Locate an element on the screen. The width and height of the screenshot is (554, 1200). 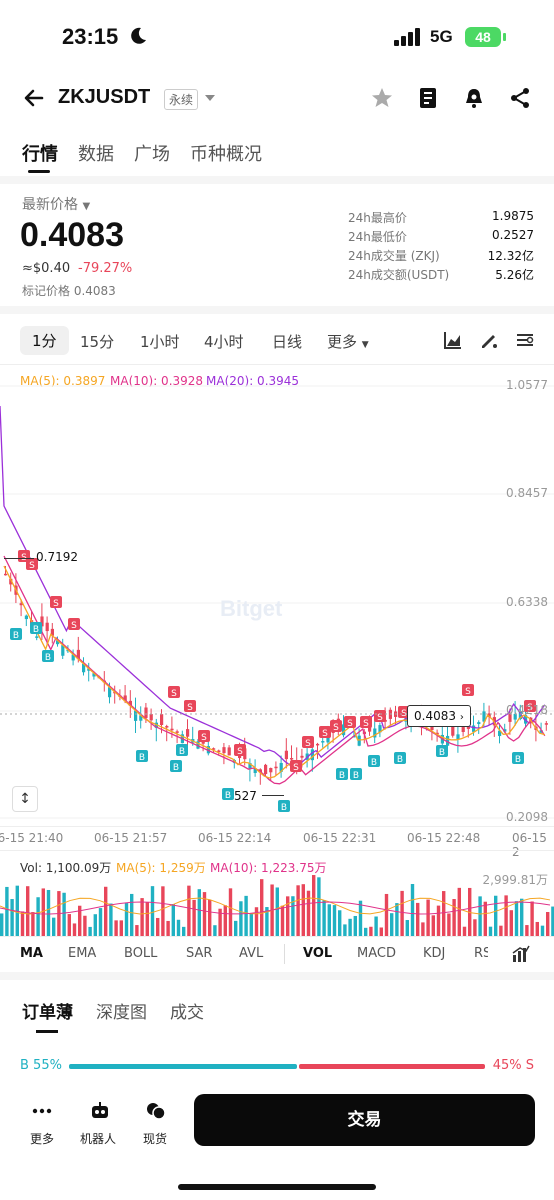
indicator-vol: VOL is located at coordinates (318, 953).